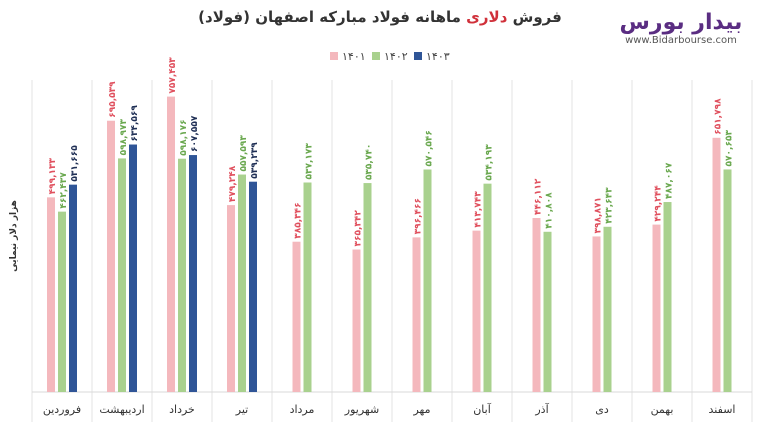 This screenshot has height=425, width=768. I want to click on x-tick-label: اردیبهشت, so click(121, 409).